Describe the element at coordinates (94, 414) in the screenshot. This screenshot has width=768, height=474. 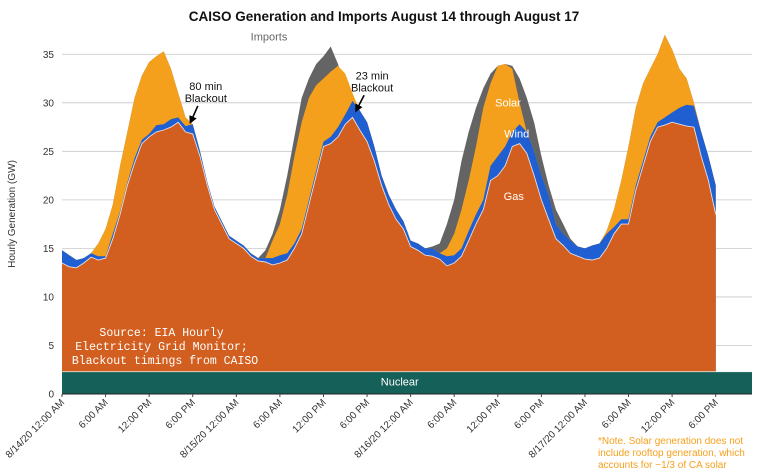
I see `x-tick-label-1: 6:00 AM` at that location.